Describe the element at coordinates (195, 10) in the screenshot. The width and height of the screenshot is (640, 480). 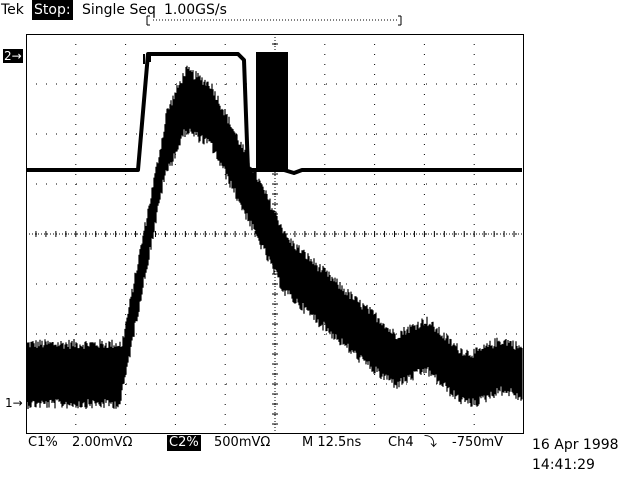
I see `sample-rate: 1.00GS/s` at that location.